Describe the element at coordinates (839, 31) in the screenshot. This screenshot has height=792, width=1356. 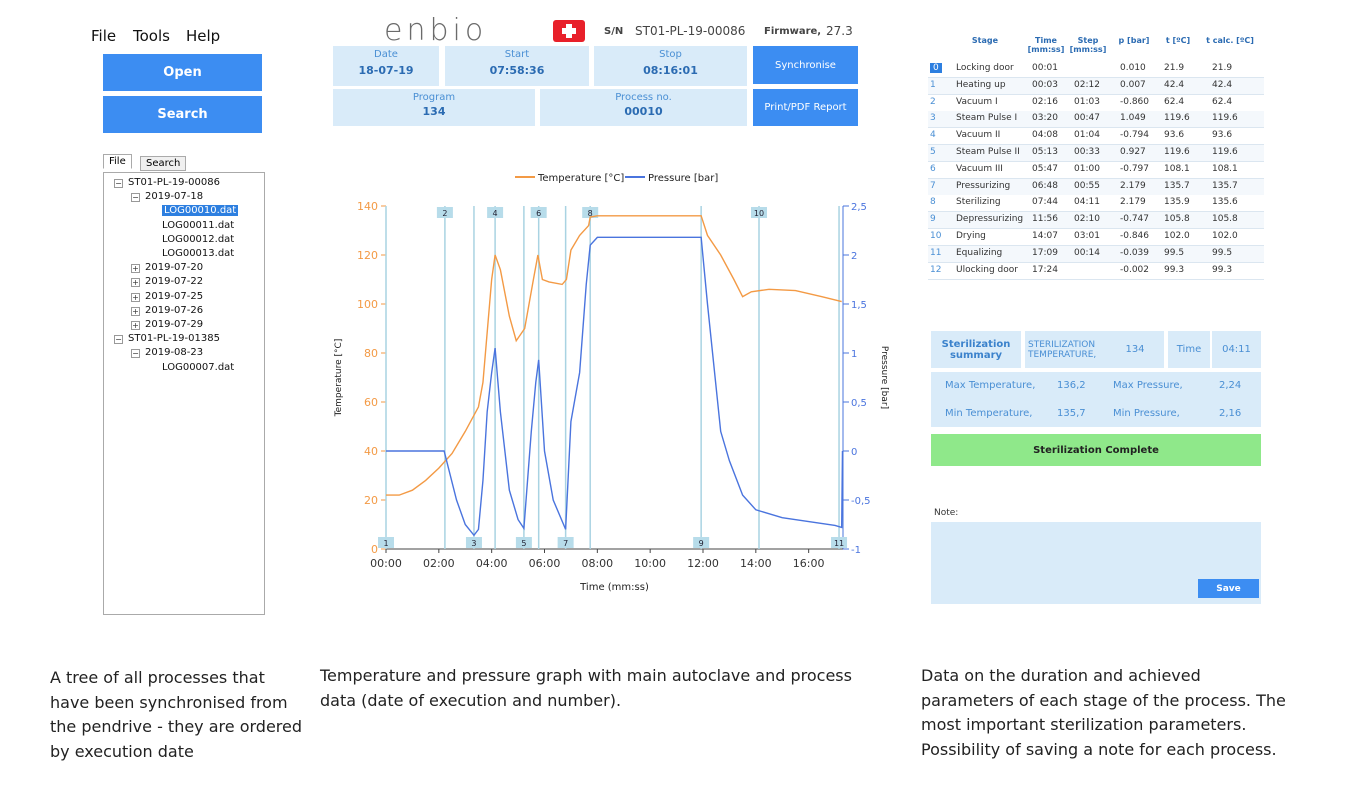
I see `firmware: 27.3` at that location.